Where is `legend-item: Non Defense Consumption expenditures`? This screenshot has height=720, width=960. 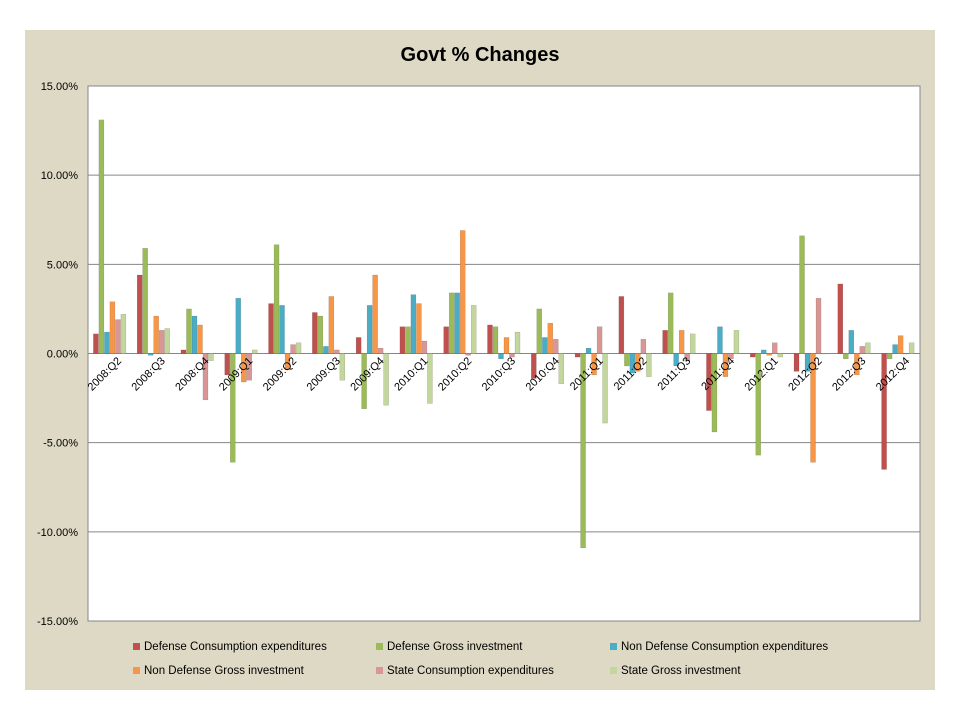 legend-item: Non Defense Consumption expenditures is located at coordinates (719, 647).